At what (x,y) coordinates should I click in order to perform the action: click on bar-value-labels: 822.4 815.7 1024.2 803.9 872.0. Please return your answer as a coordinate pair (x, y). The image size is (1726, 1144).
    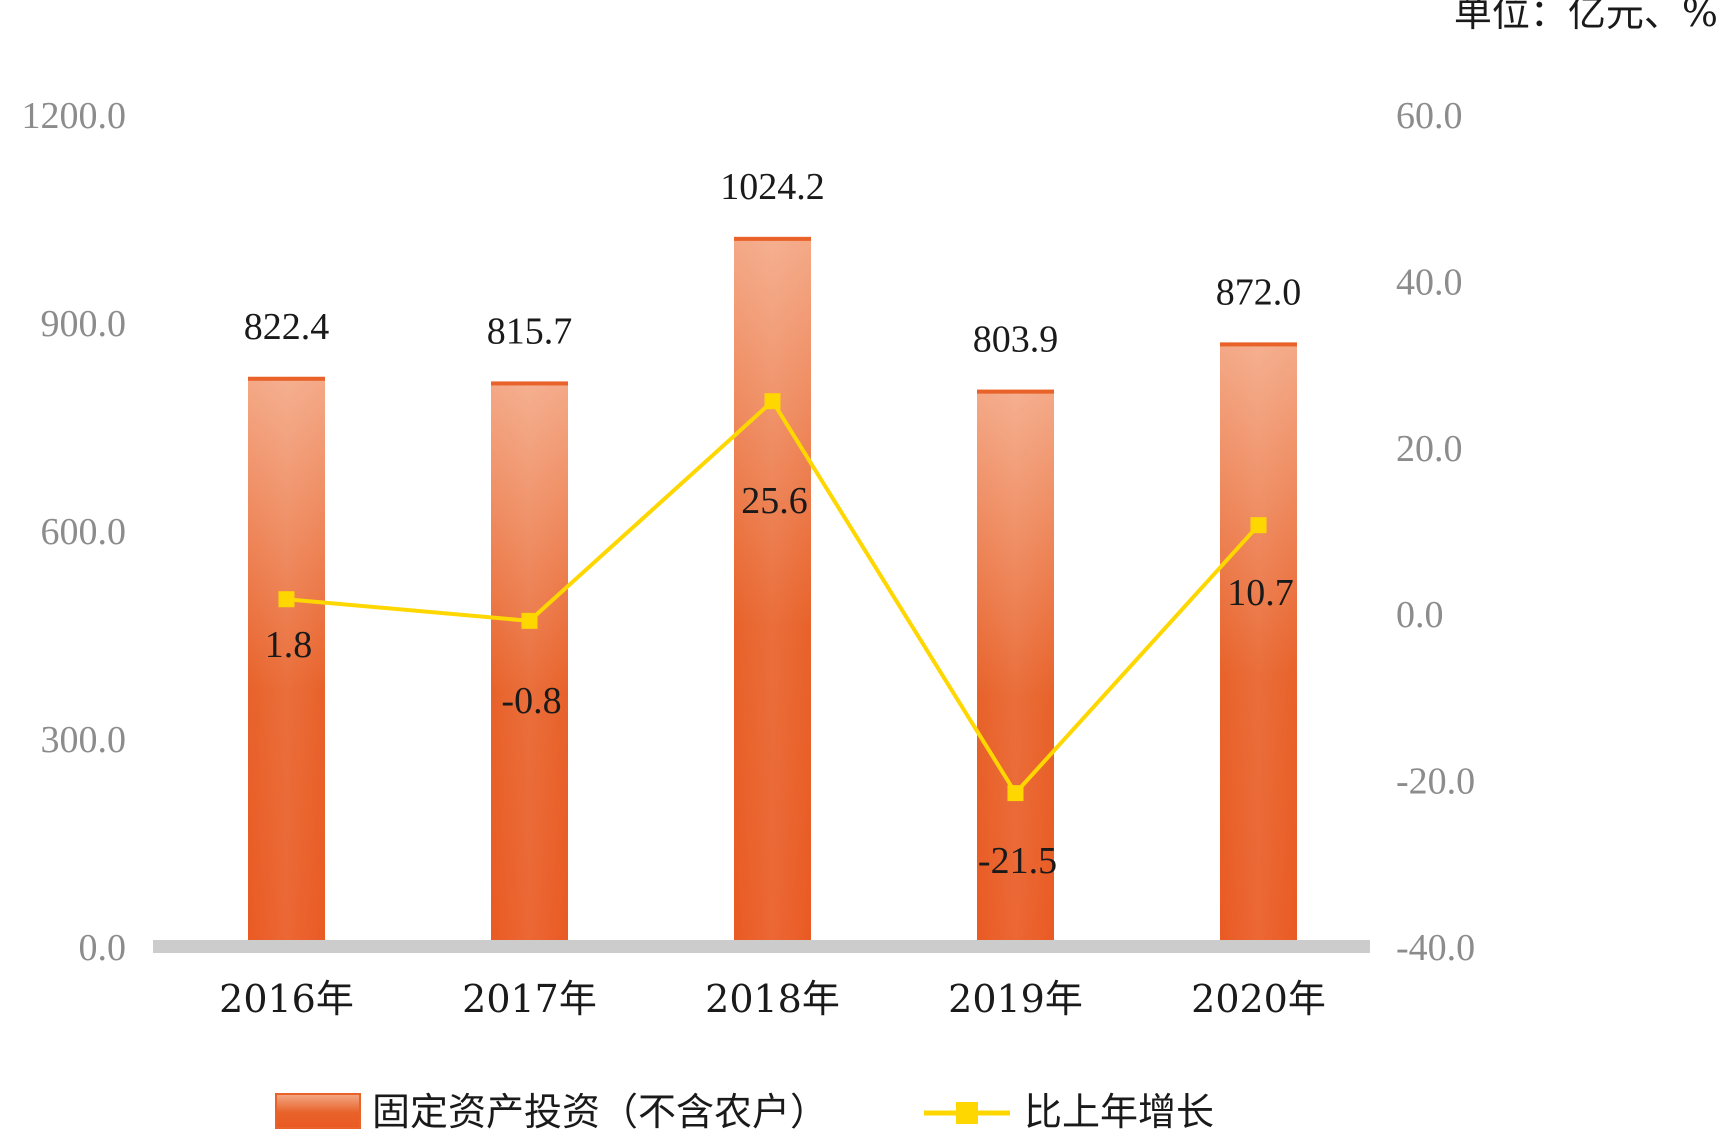
    Looking at the image, I should click on (773, 263).